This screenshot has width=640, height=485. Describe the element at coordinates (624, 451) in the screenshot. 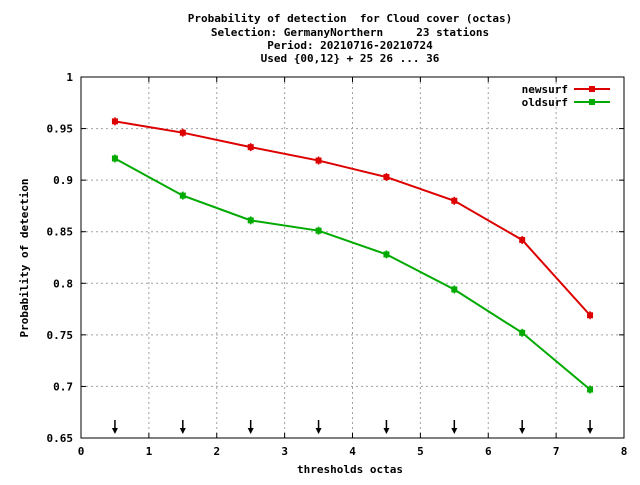

I see `x-tick-label: 8` at that location.